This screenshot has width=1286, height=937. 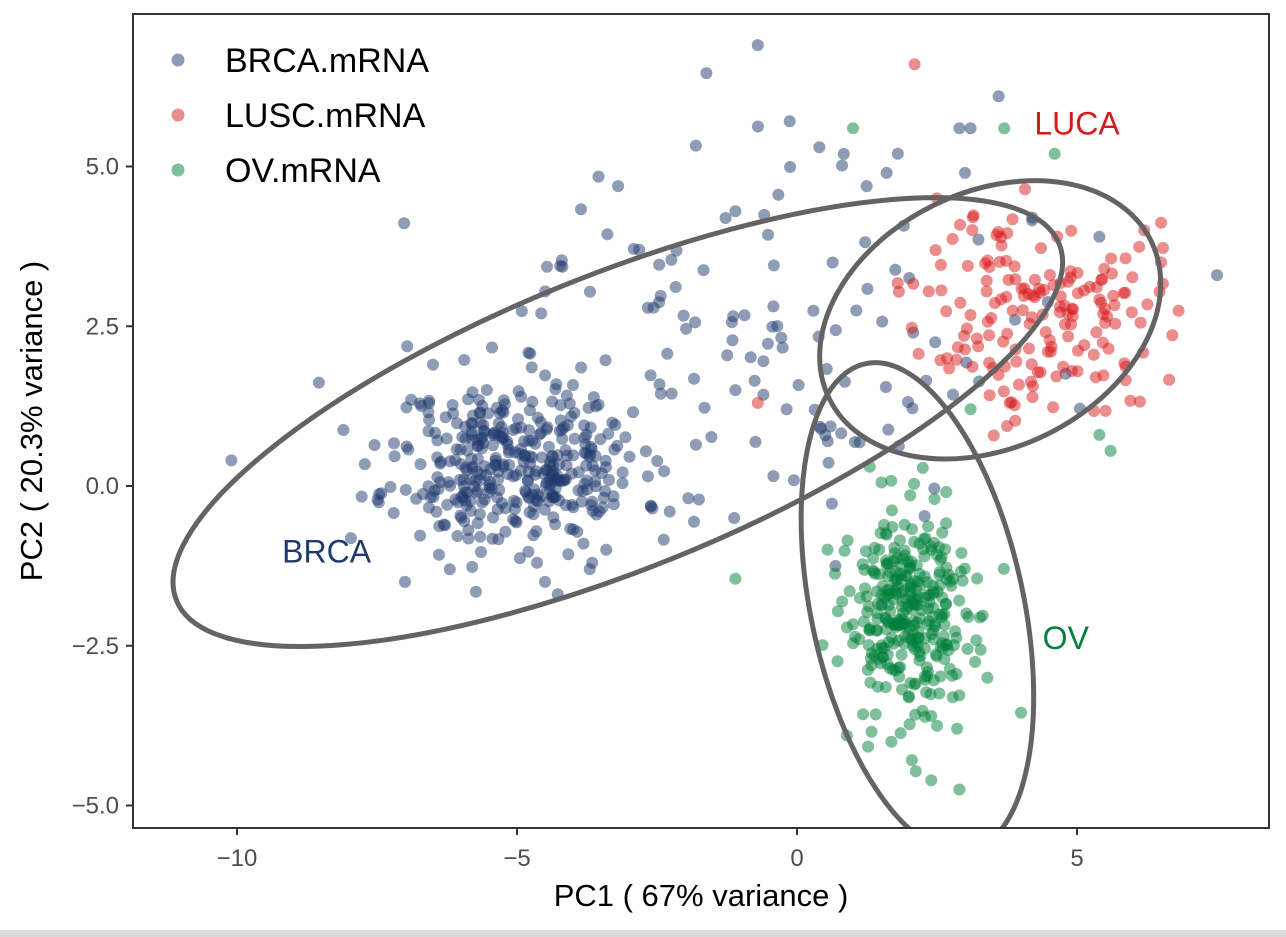 What do you see at coordinates (327, 61) in the screenshot?
I see `legend-label: BRCA.mRNA` at bounding box center [327, 61].